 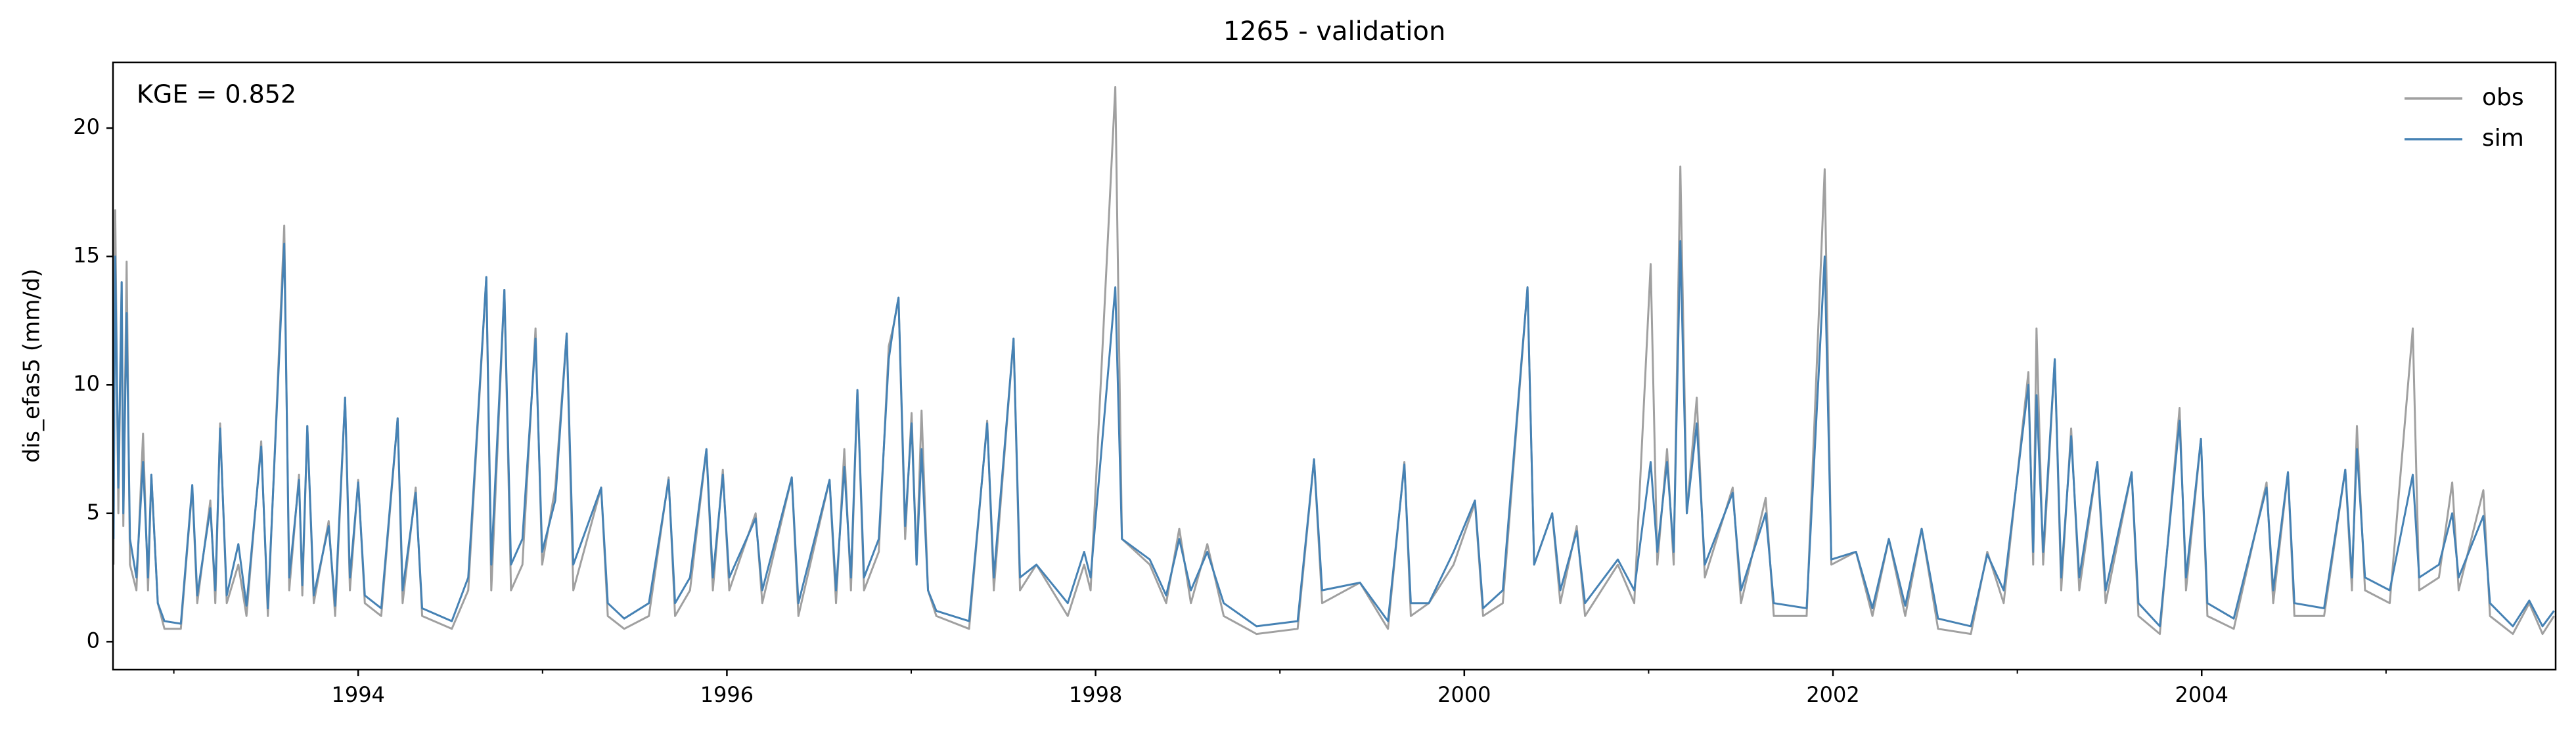 I want to click on y-tick-label: 15, so click(x=86, y=255).